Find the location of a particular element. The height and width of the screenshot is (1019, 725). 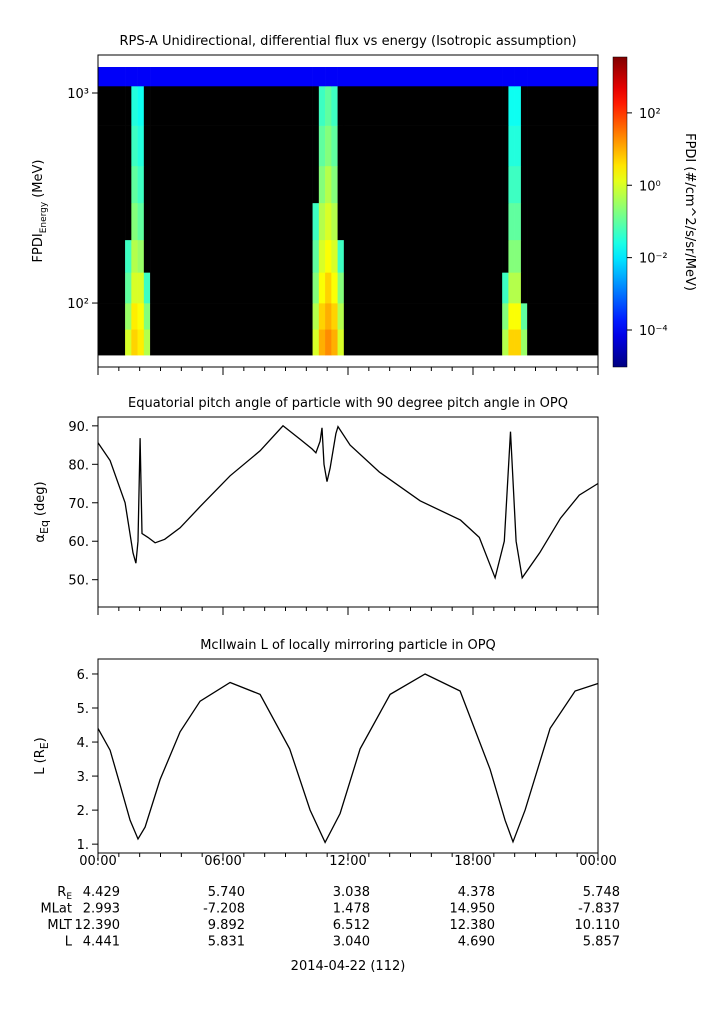

ephemeris-value: 12.380 is located at coordinates (473, 925).